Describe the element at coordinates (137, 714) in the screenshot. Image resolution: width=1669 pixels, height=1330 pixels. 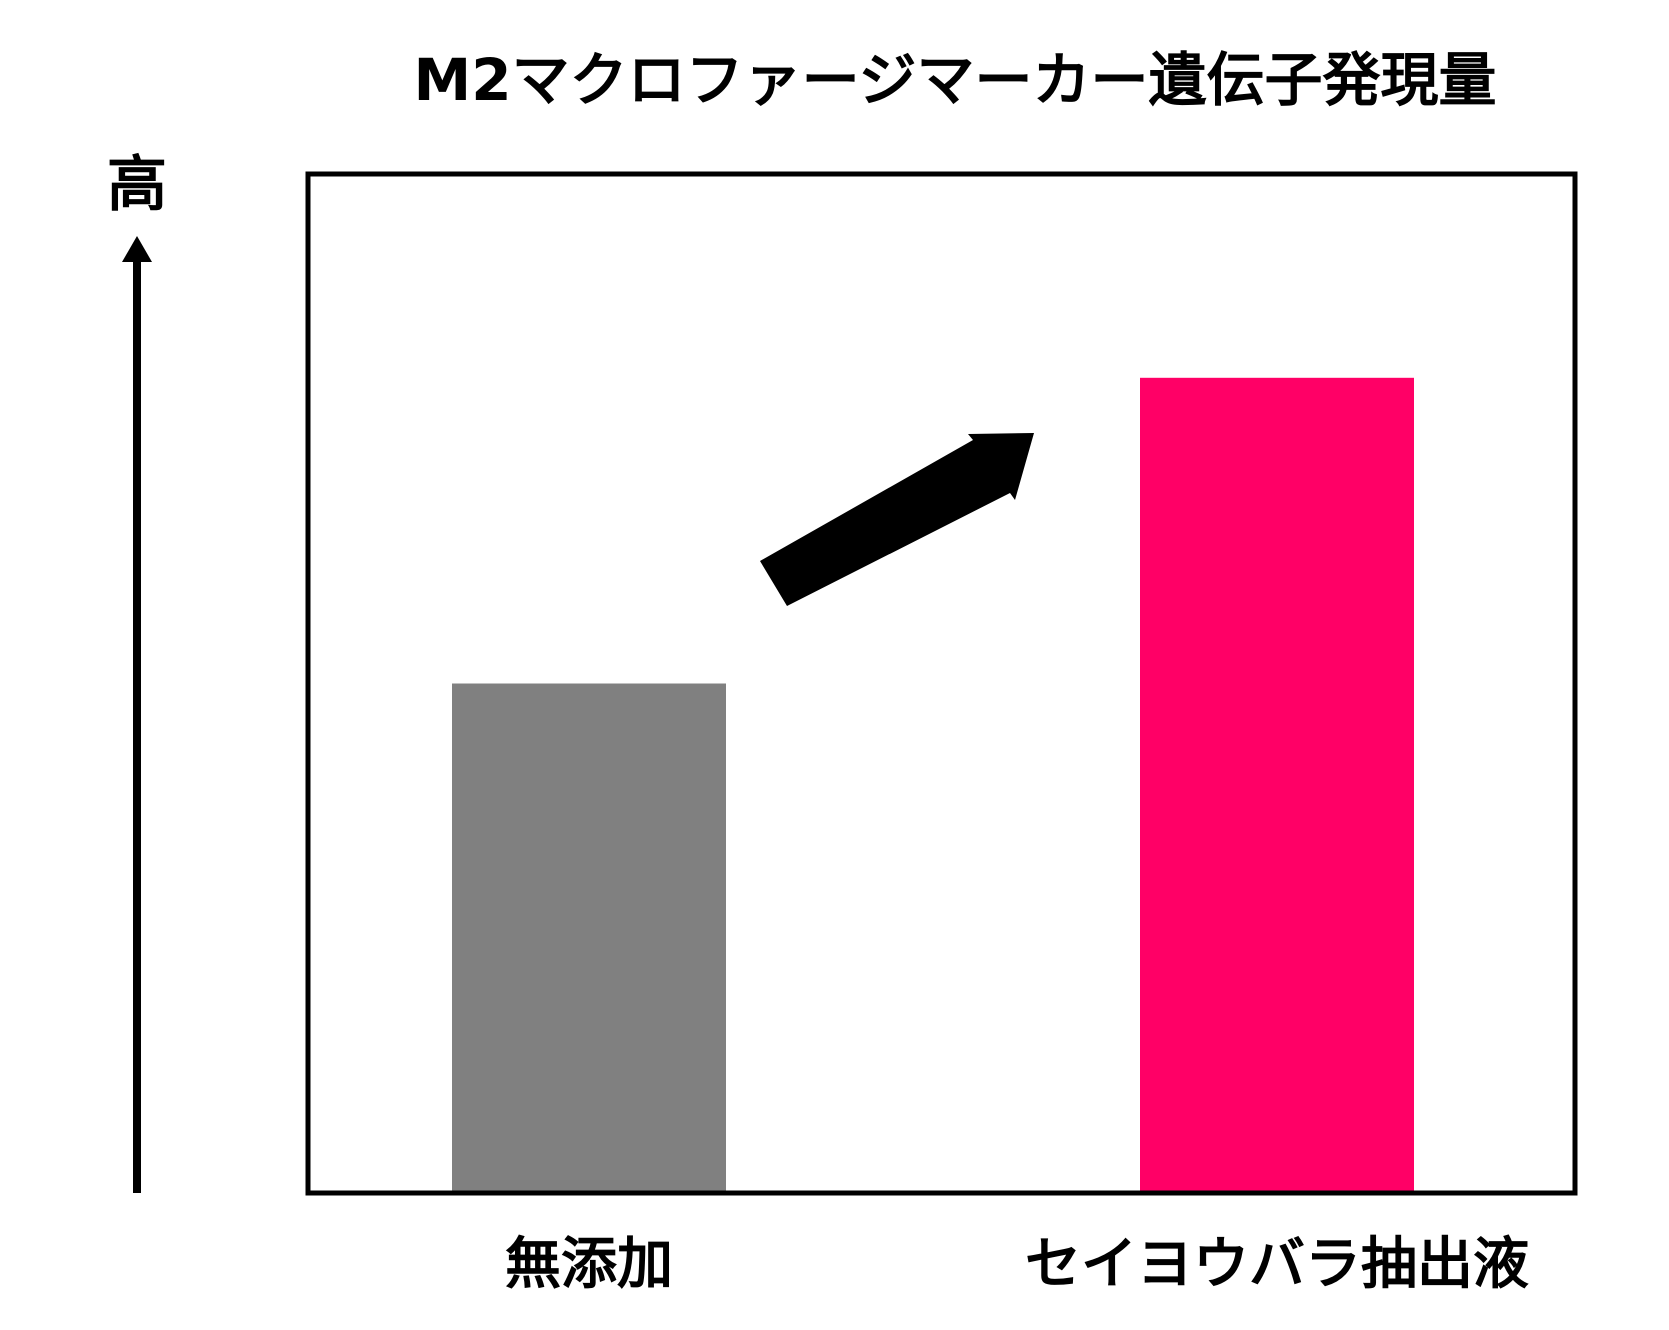
I see `y-axis-arrow` at that location.